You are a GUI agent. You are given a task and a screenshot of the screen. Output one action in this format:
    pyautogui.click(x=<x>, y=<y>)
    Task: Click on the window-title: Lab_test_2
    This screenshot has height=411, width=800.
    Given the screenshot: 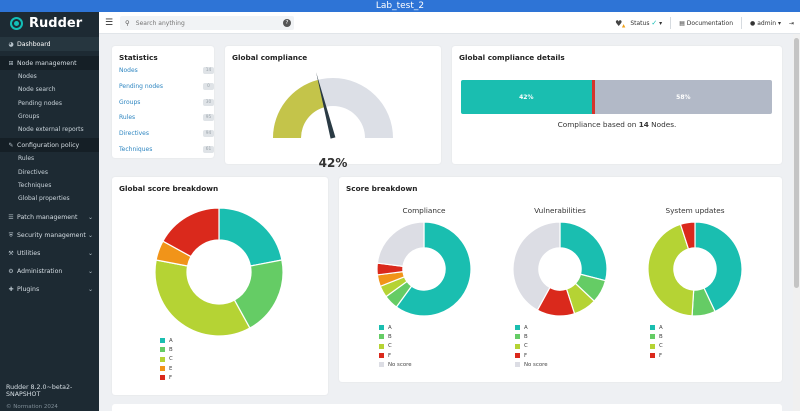 What is the action you would take?
    pyautogui.click(x=400, y=6)
    